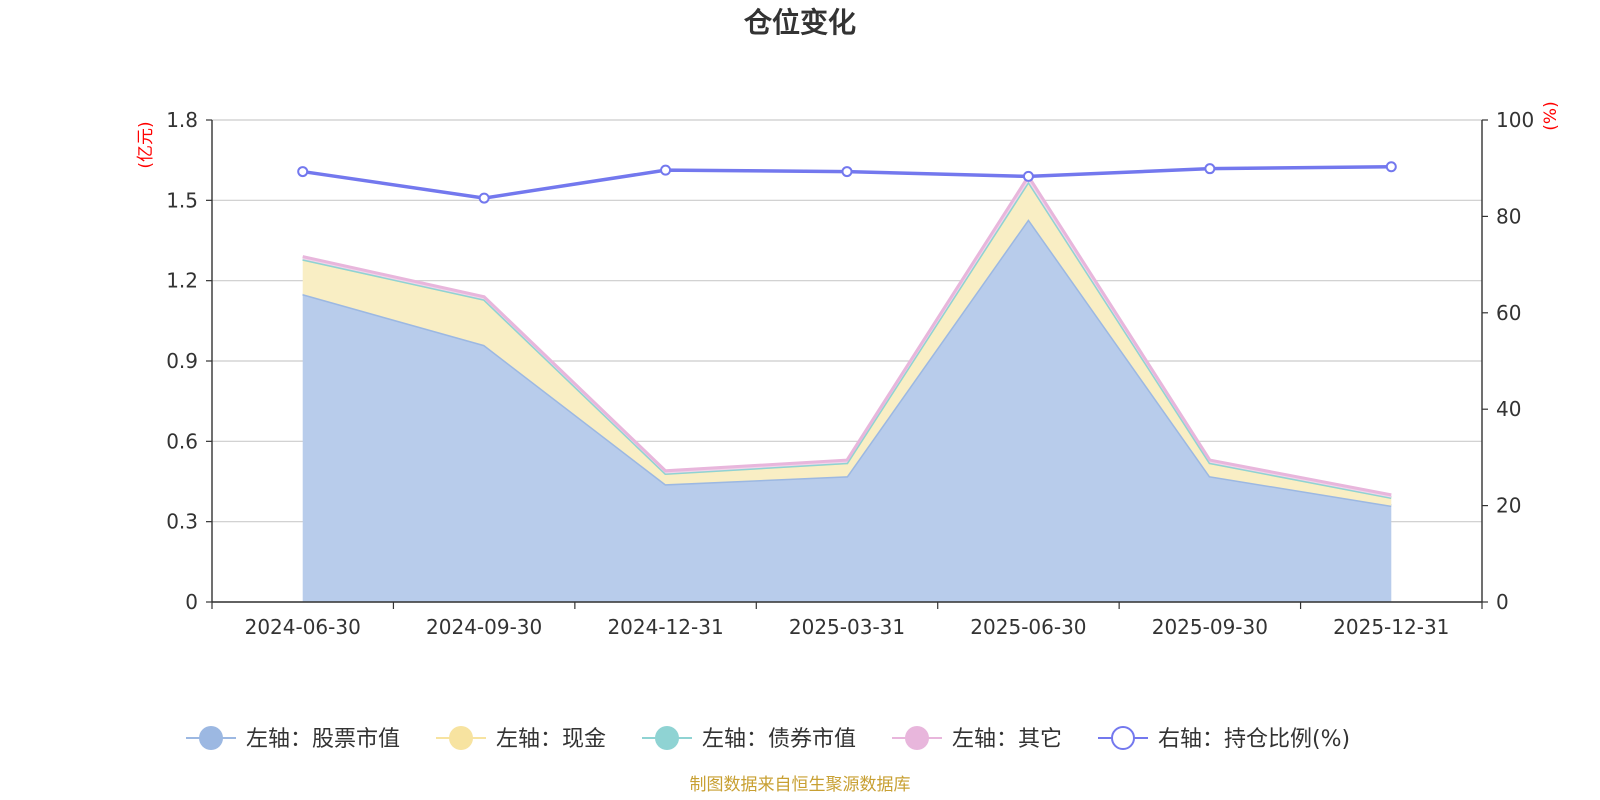  Describe the element at coordinates (182, 522) in the screenshot. I see `left-tick-label: 0.3` at that location.